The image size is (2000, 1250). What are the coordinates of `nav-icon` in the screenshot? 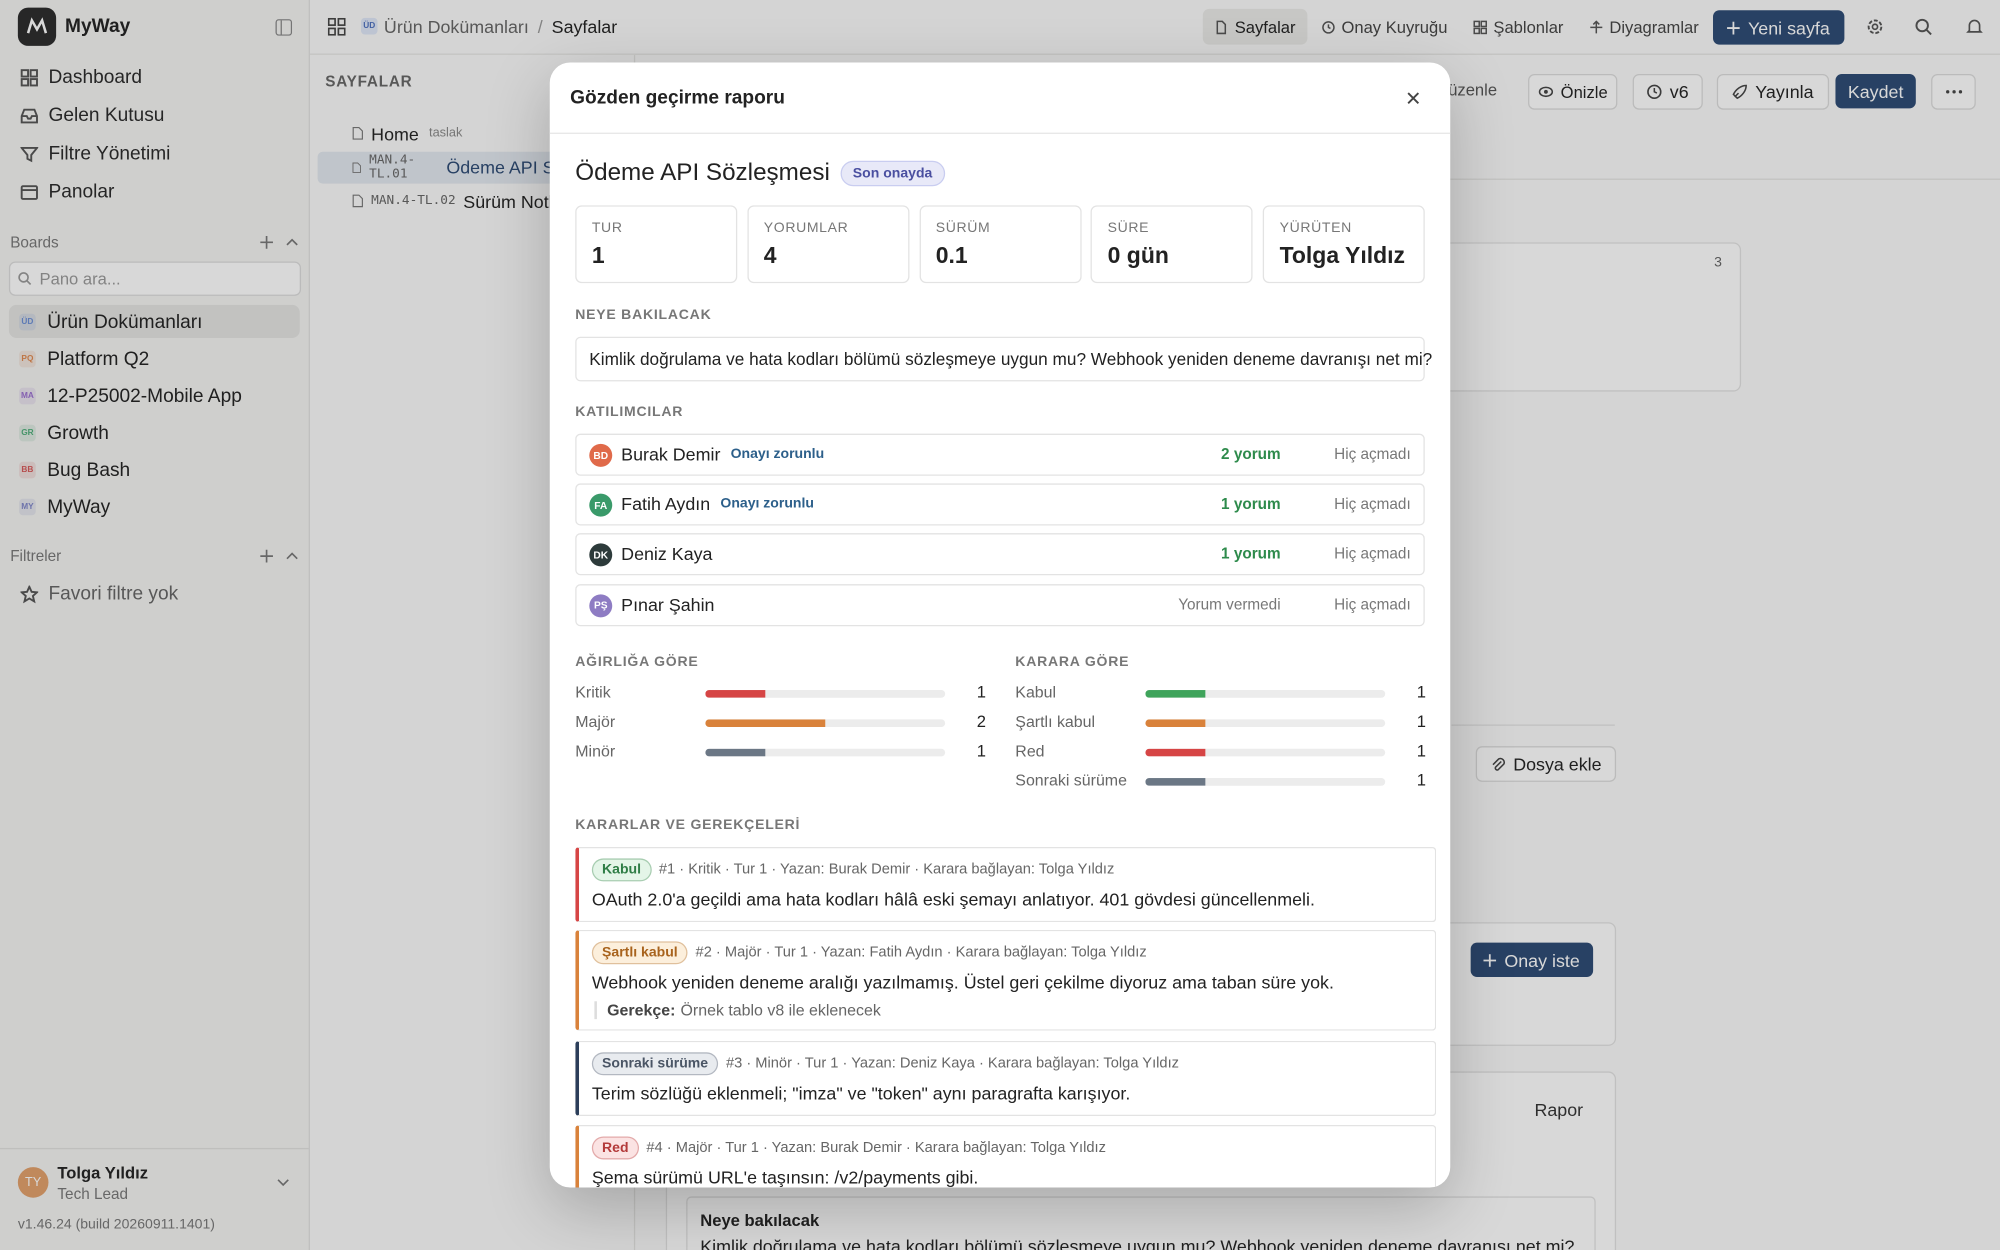 It's located at (29, 192).